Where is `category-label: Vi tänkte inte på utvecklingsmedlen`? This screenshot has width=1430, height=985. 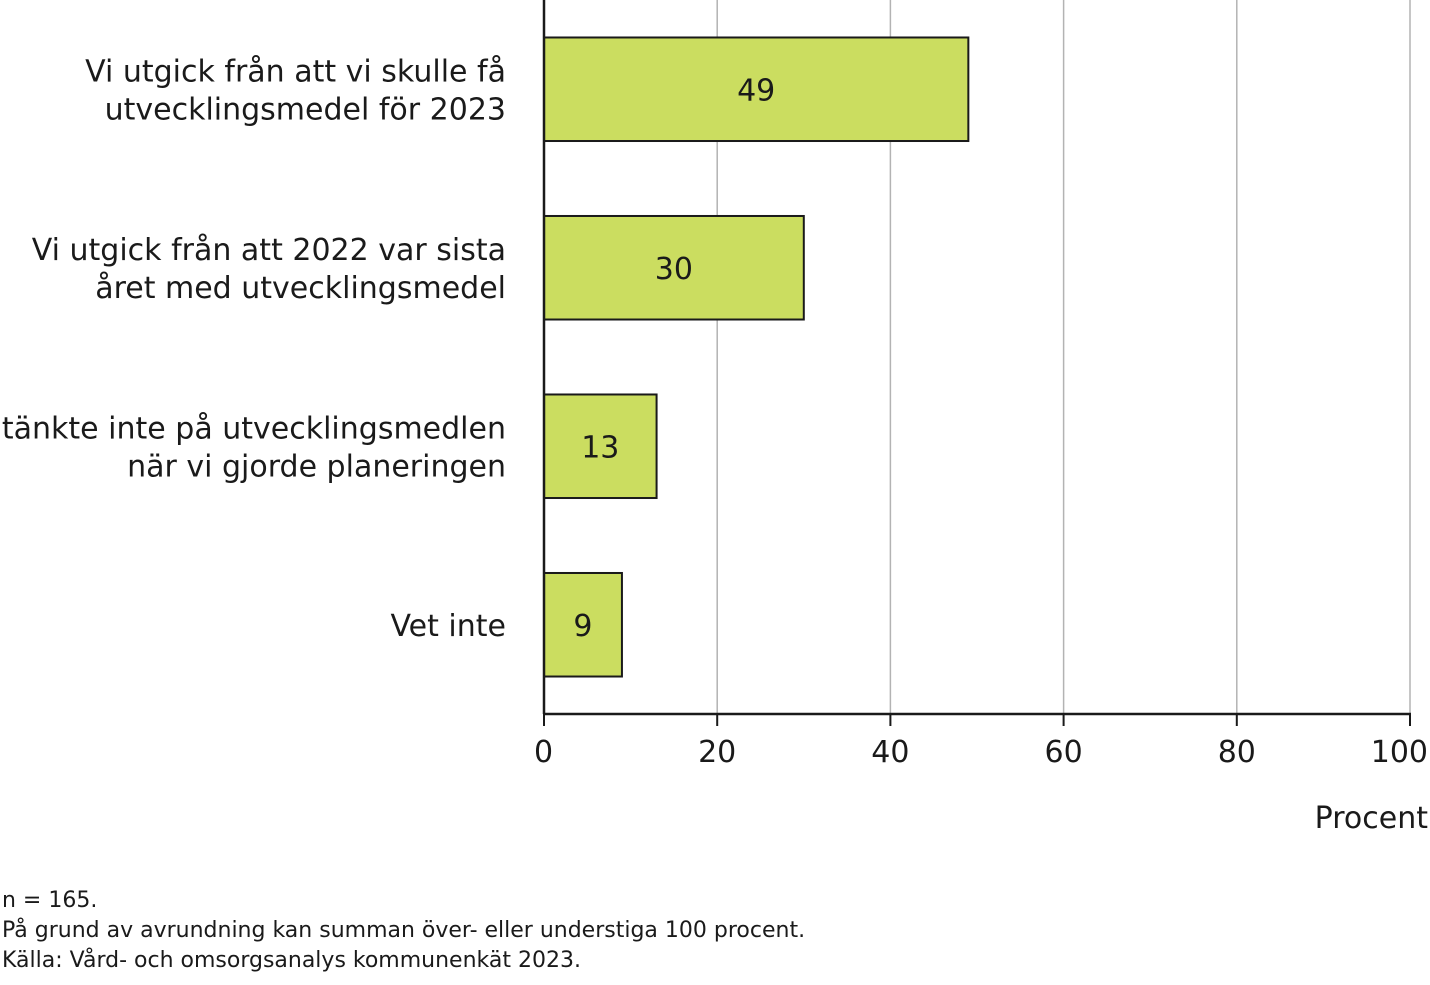
category-label: Vi tänkte inte på utvecklingsmedlen is located at coordinates (253, 428).